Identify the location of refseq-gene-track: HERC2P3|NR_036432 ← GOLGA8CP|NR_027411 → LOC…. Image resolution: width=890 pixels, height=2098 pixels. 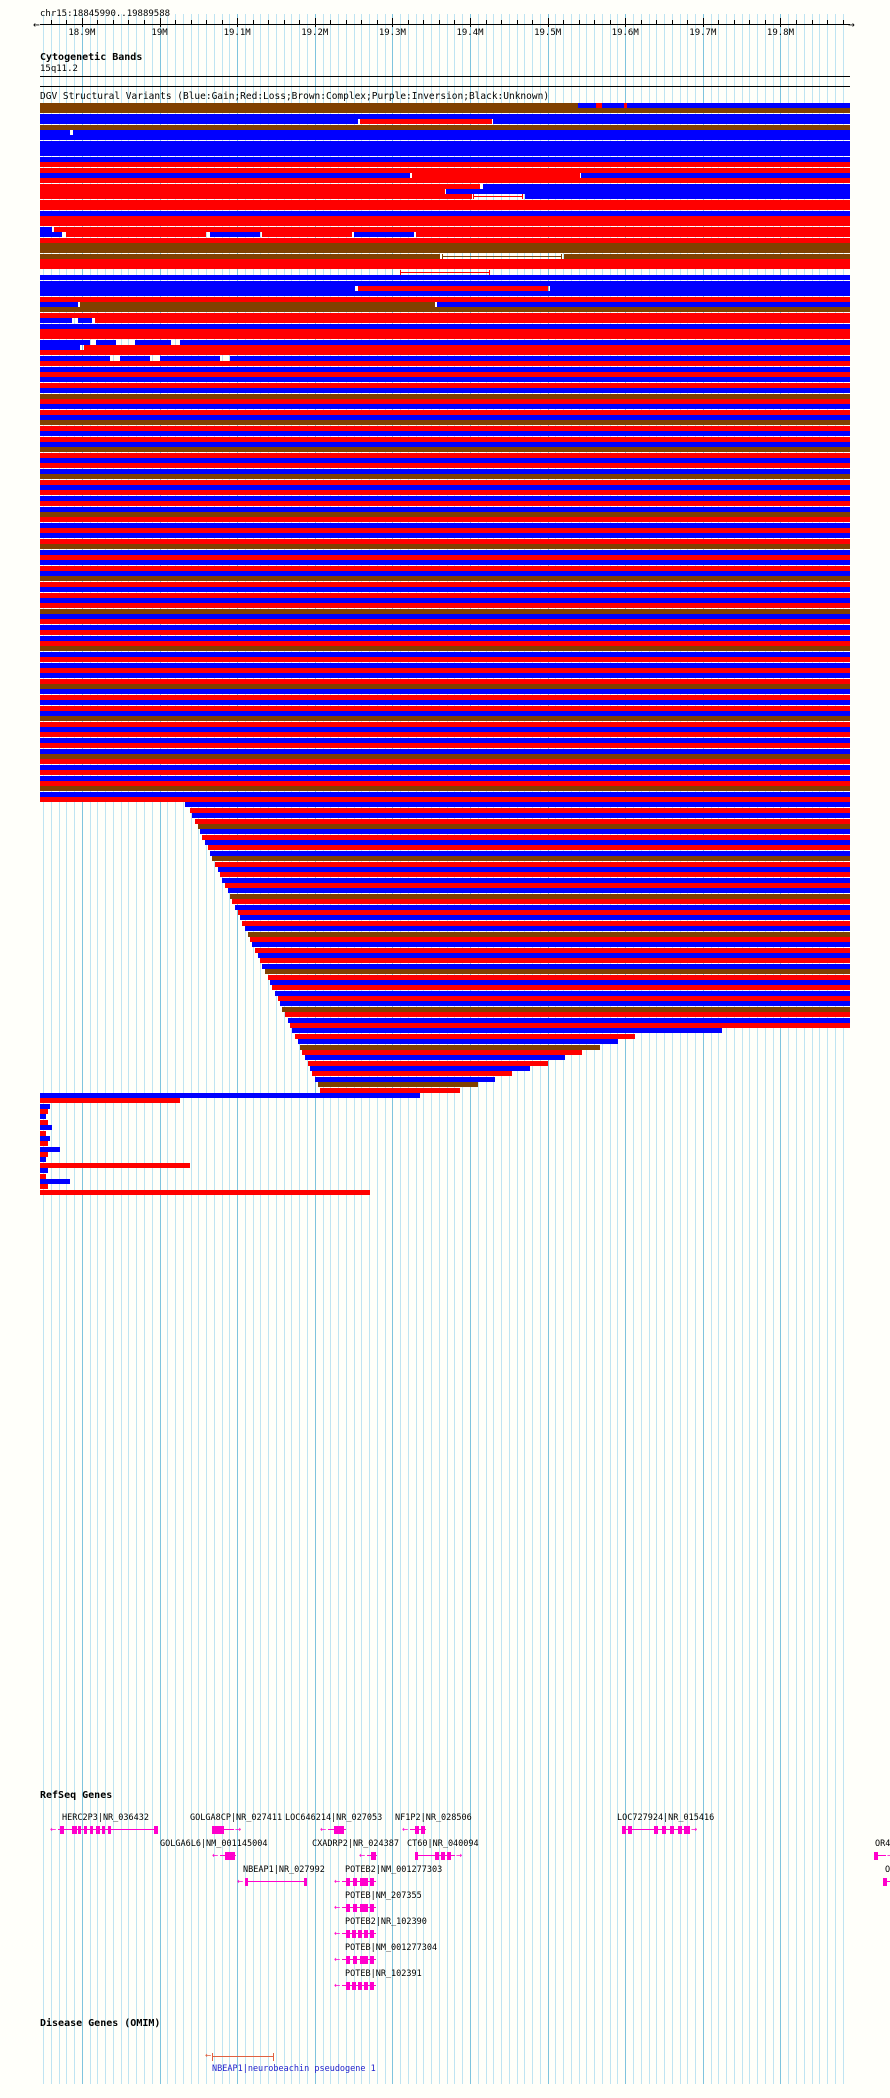
(465, 1900).